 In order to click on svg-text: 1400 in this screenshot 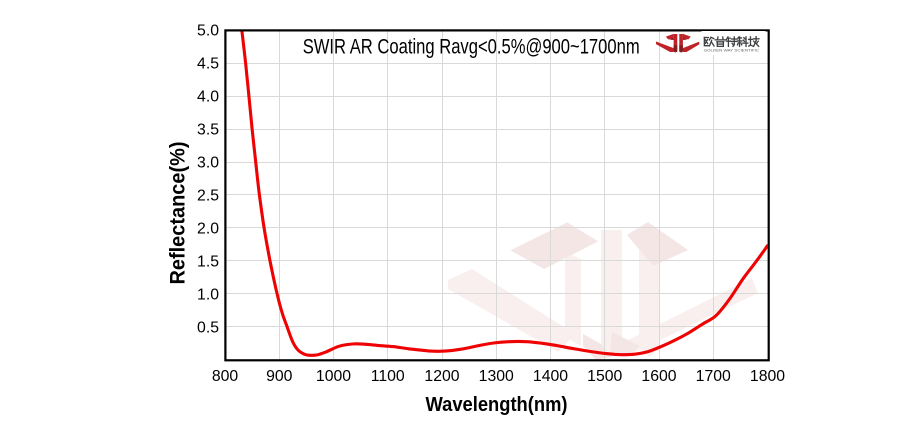, I will do `click(550, 376)`.